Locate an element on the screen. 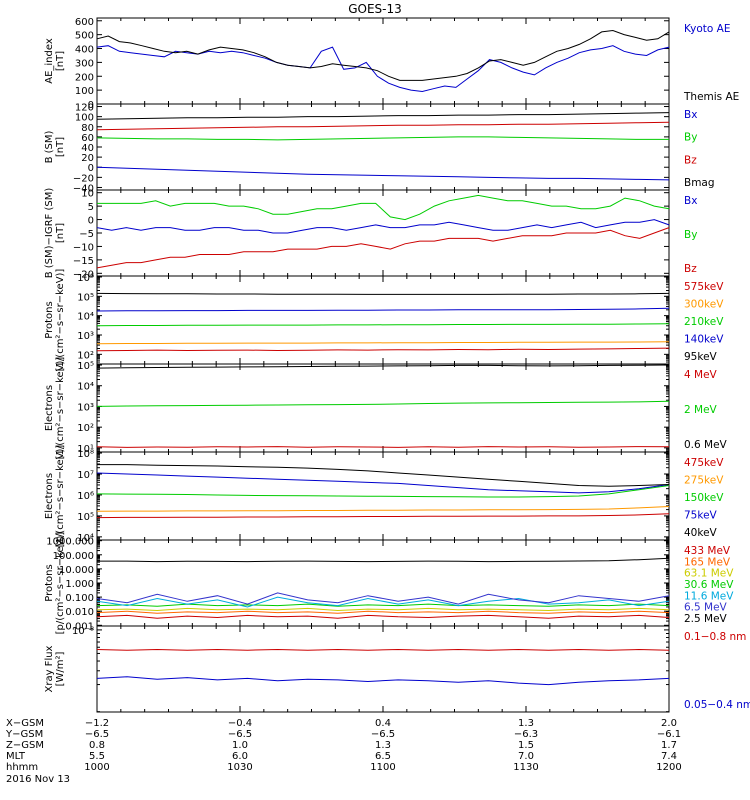 The width and height of the screenshot is (750, 800). y-tick-label: 120 is located at coordinates (84, 108).